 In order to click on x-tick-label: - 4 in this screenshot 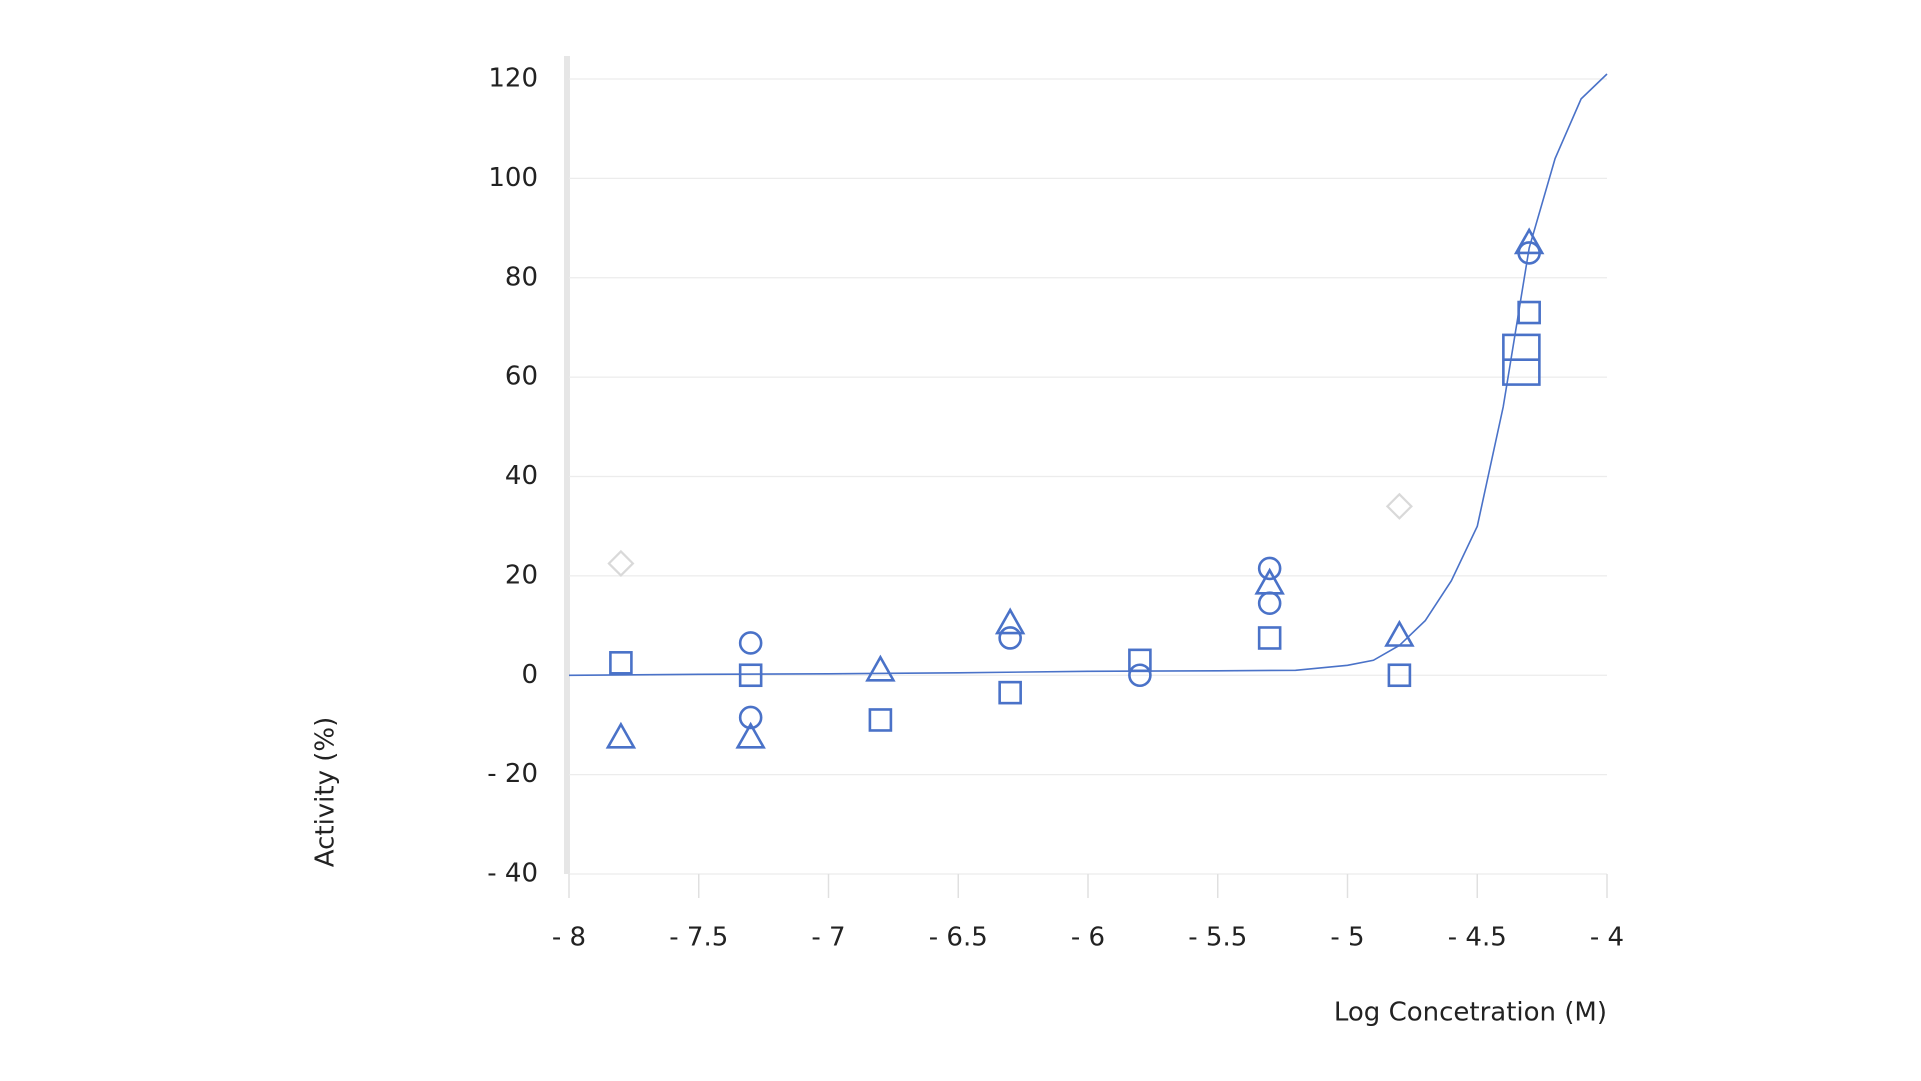, I will do `click(1607, 938)`.